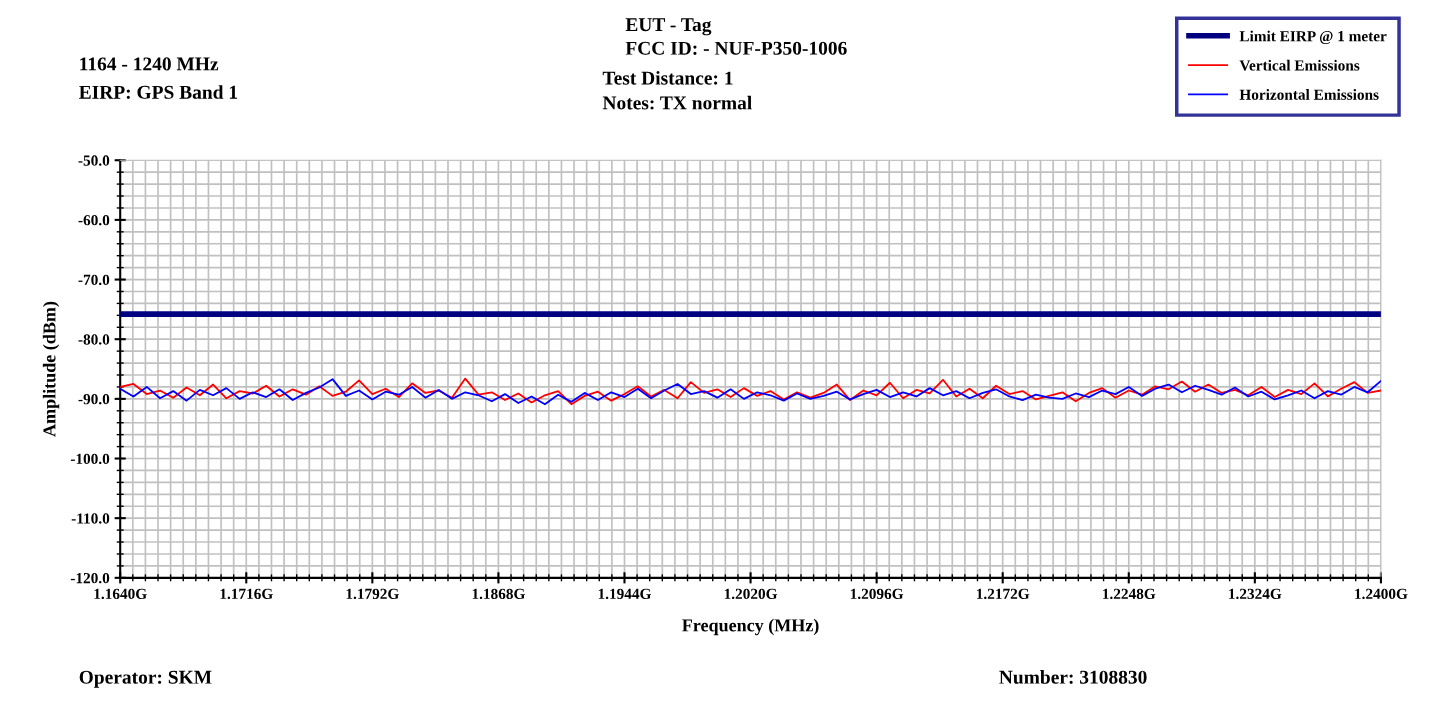  What do you see at coordinates (1255, 594) in the screenshot?
I see `x-tick-label: 1.2324G` at bounding box center [1255, 594].